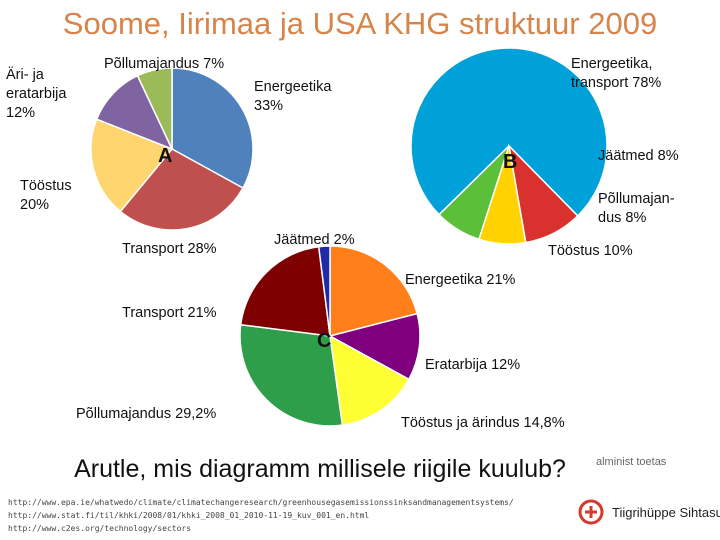 This screenshot has width=720, height=540. What do you see at coordinates (666, 512) in the screenshot?
I see `logo-text: Tiigrihüppe Sihtasutus` at bounding box center [666, 512].